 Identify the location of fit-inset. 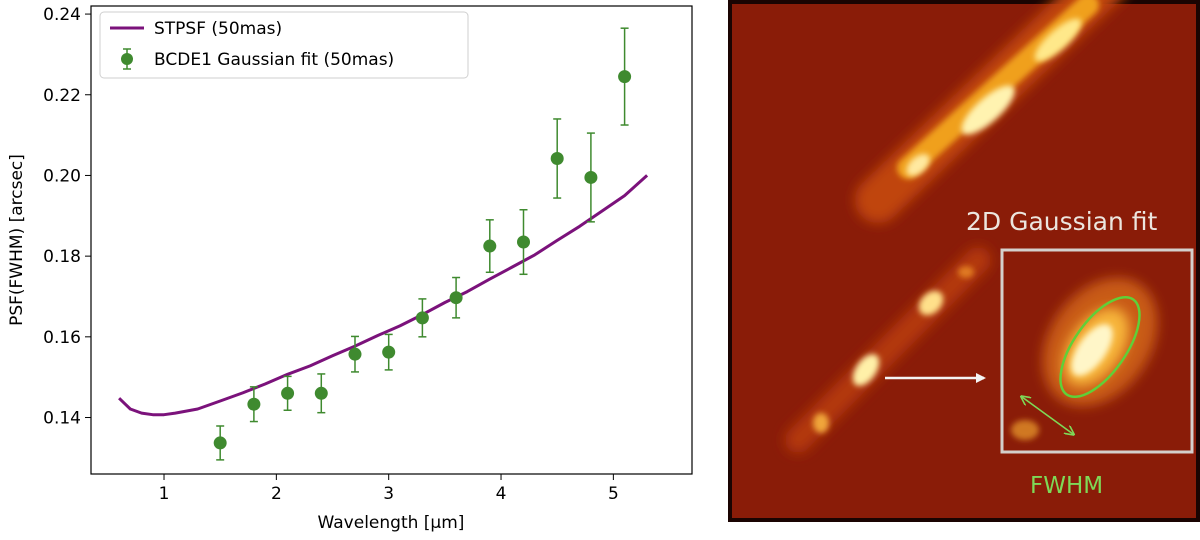
(1097, 351).